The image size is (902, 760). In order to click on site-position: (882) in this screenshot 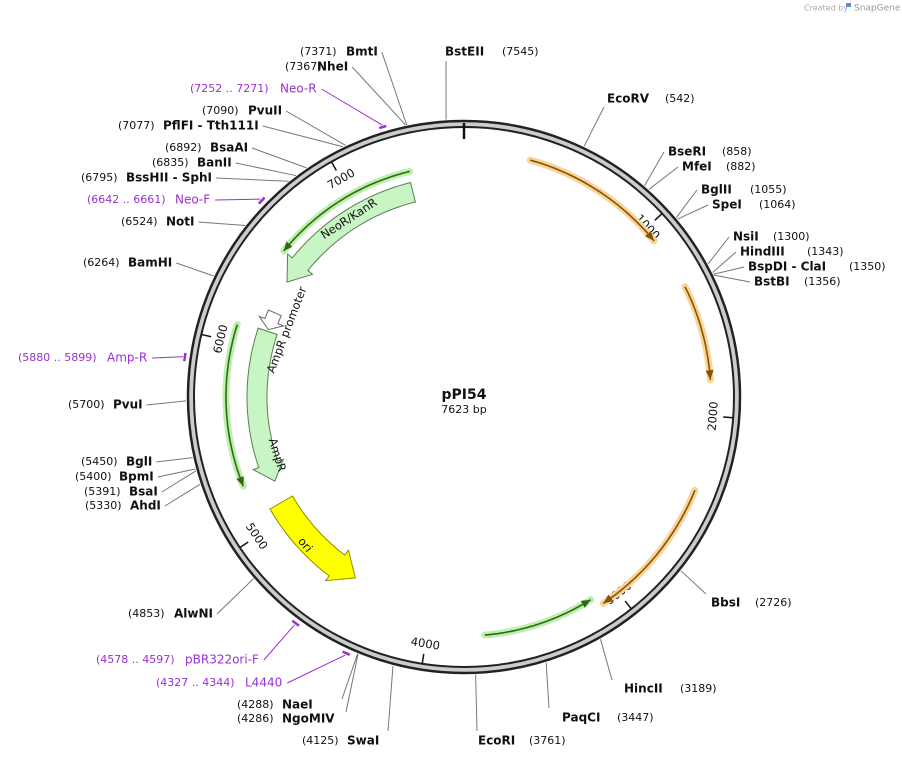, I will do `click(741, 166)`.